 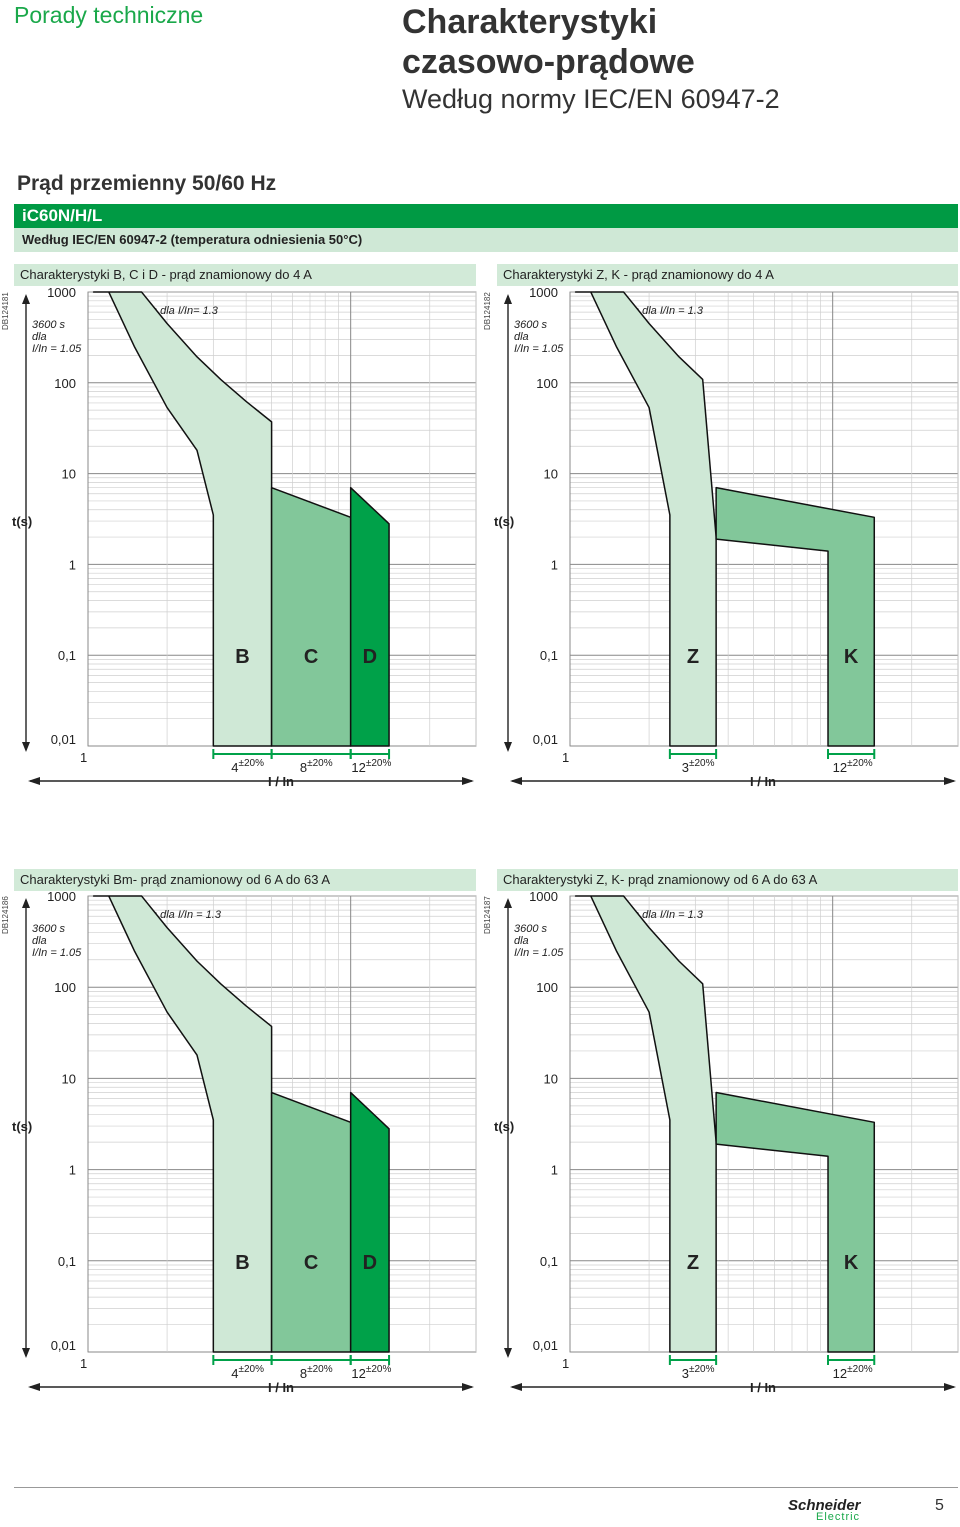 I want to click on section-heading: Prąd przemienny 50/60 Hz, so click(x=147, y=183).